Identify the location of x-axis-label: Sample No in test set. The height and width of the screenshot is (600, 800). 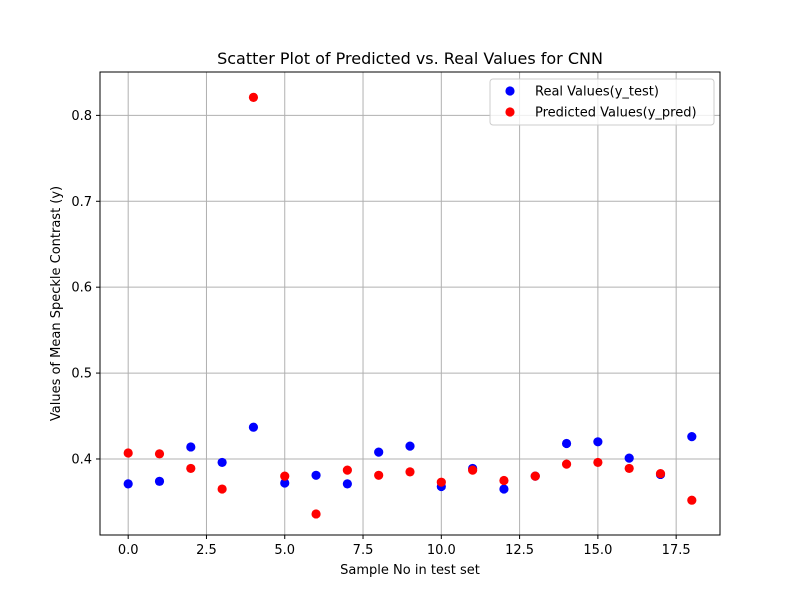
(410, 570).